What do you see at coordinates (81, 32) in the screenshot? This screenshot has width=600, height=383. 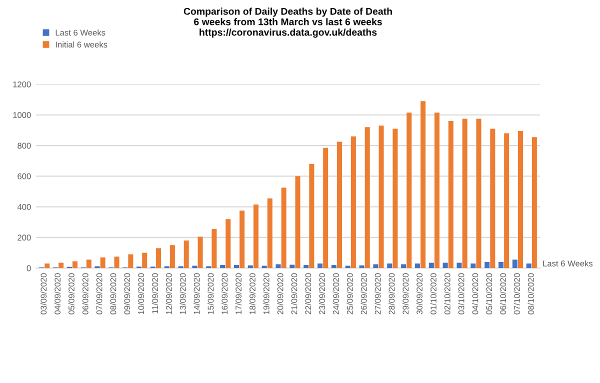 I see `legend-label: Last 6 Weeks` at bounding box center [81, 32].